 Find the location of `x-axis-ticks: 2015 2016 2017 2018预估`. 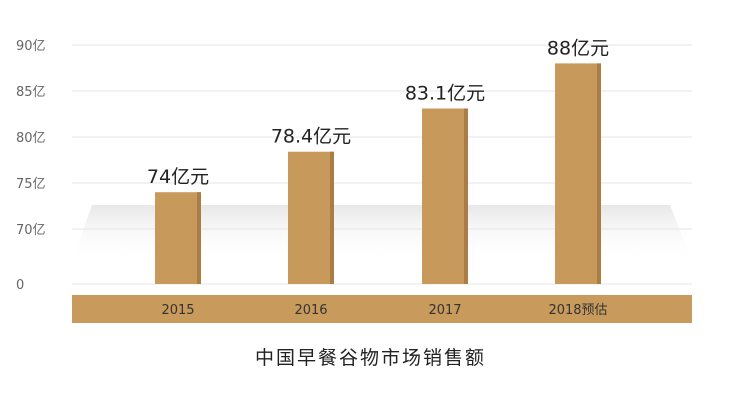

x-axis-ticks: 2015 2016 2017 2018预估 is located at coordinates (384, 310).